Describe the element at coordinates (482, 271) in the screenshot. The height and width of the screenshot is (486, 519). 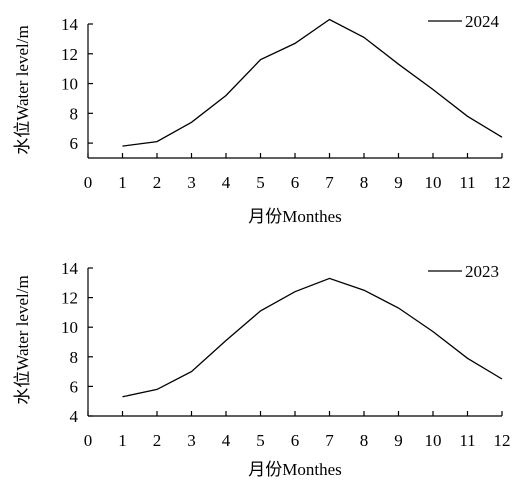
I see `legend-label-2023: 2023` at that location.